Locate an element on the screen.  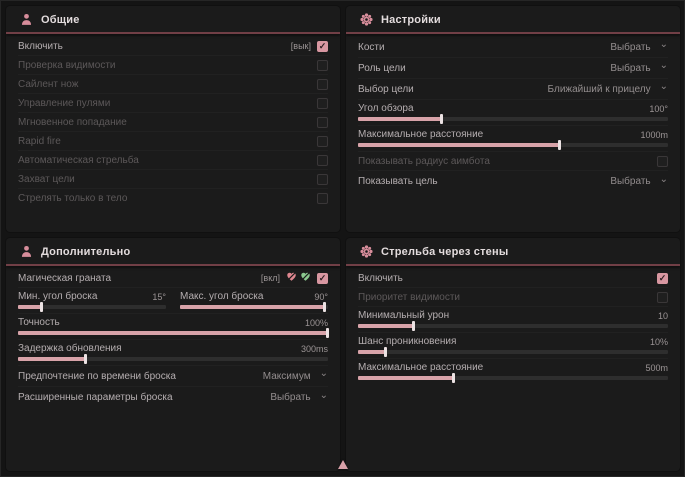
dropdown-value: Максимум is located at coordinates (286, 376).